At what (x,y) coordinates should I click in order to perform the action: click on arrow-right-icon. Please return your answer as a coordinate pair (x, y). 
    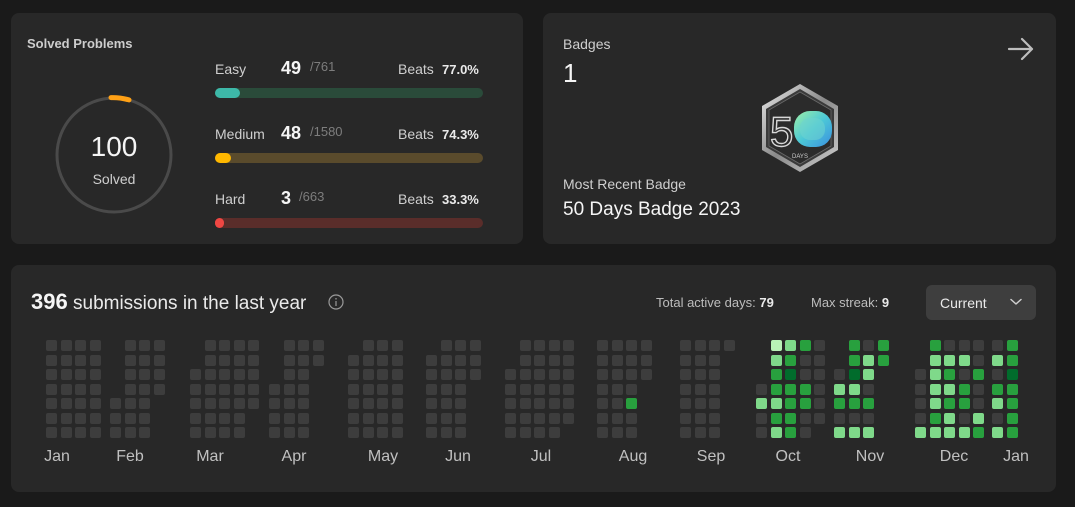
    Looking at the image, I should click on (1021, 49).